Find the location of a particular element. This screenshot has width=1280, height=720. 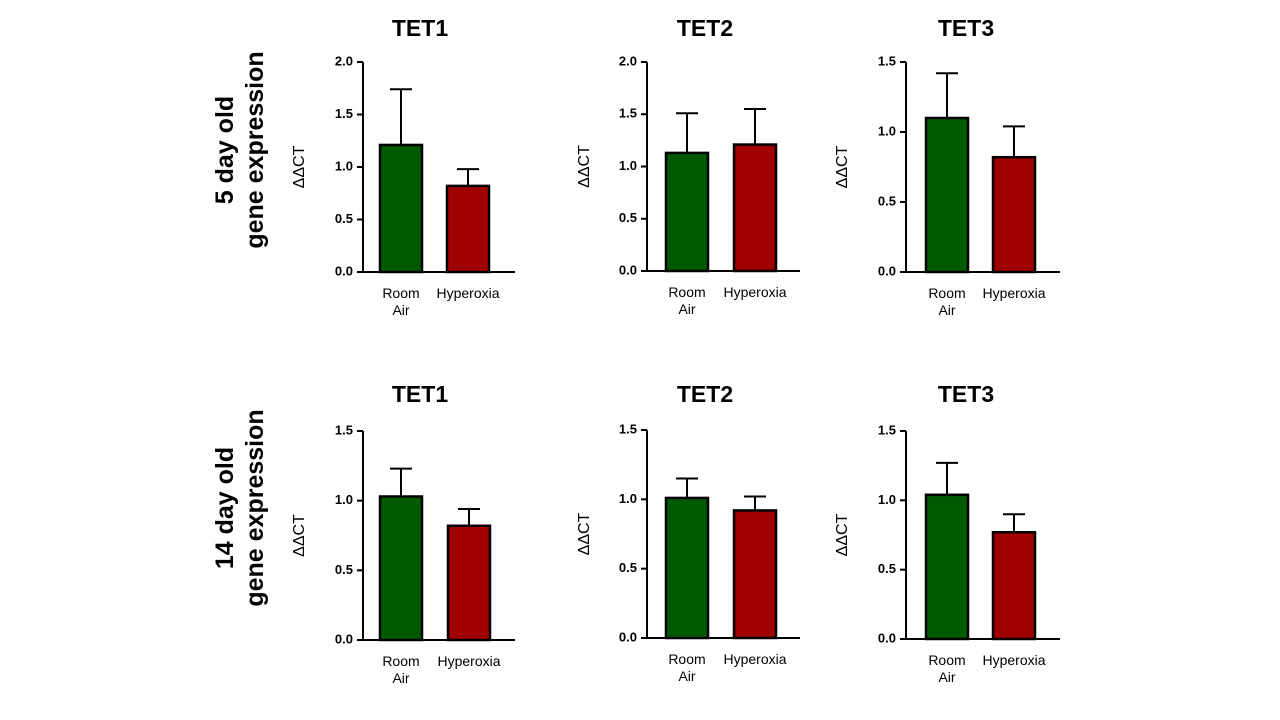

chart-panel-3: TET3 ΔΔCT 0.0 0.5 1.0 1.5 Room Air Hyperoxia is located at coordinates (947, 166).